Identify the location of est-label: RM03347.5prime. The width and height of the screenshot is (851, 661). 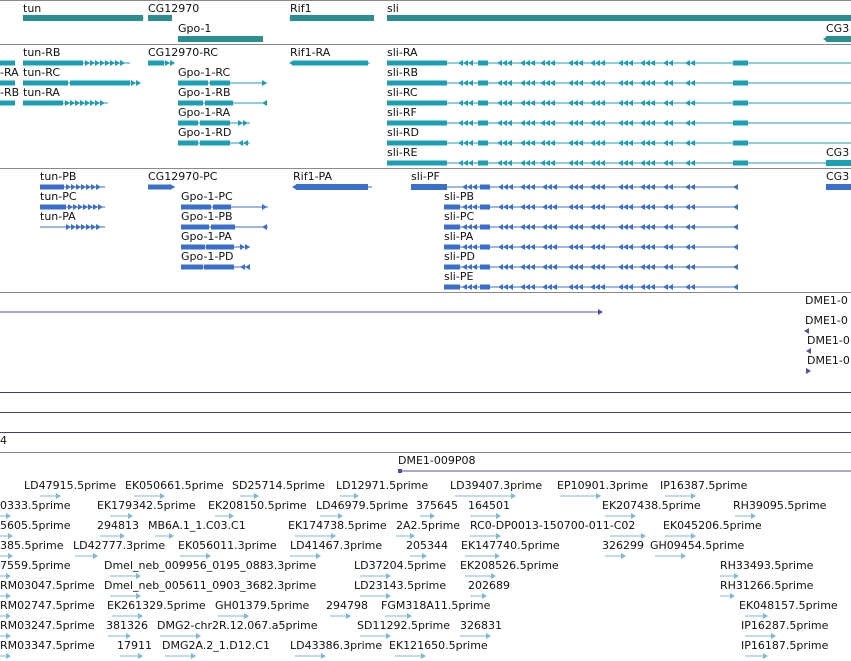
(47, 645).